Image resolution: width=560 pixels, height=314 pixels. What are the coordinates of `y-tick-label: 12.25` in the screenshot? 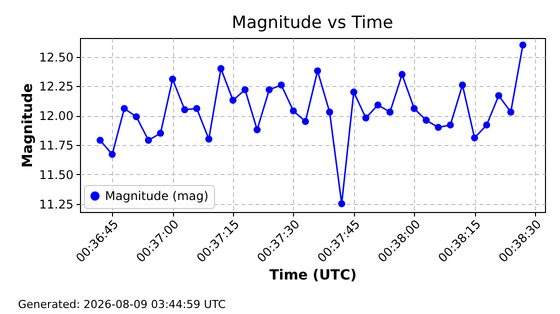 It's located at (56, 87).